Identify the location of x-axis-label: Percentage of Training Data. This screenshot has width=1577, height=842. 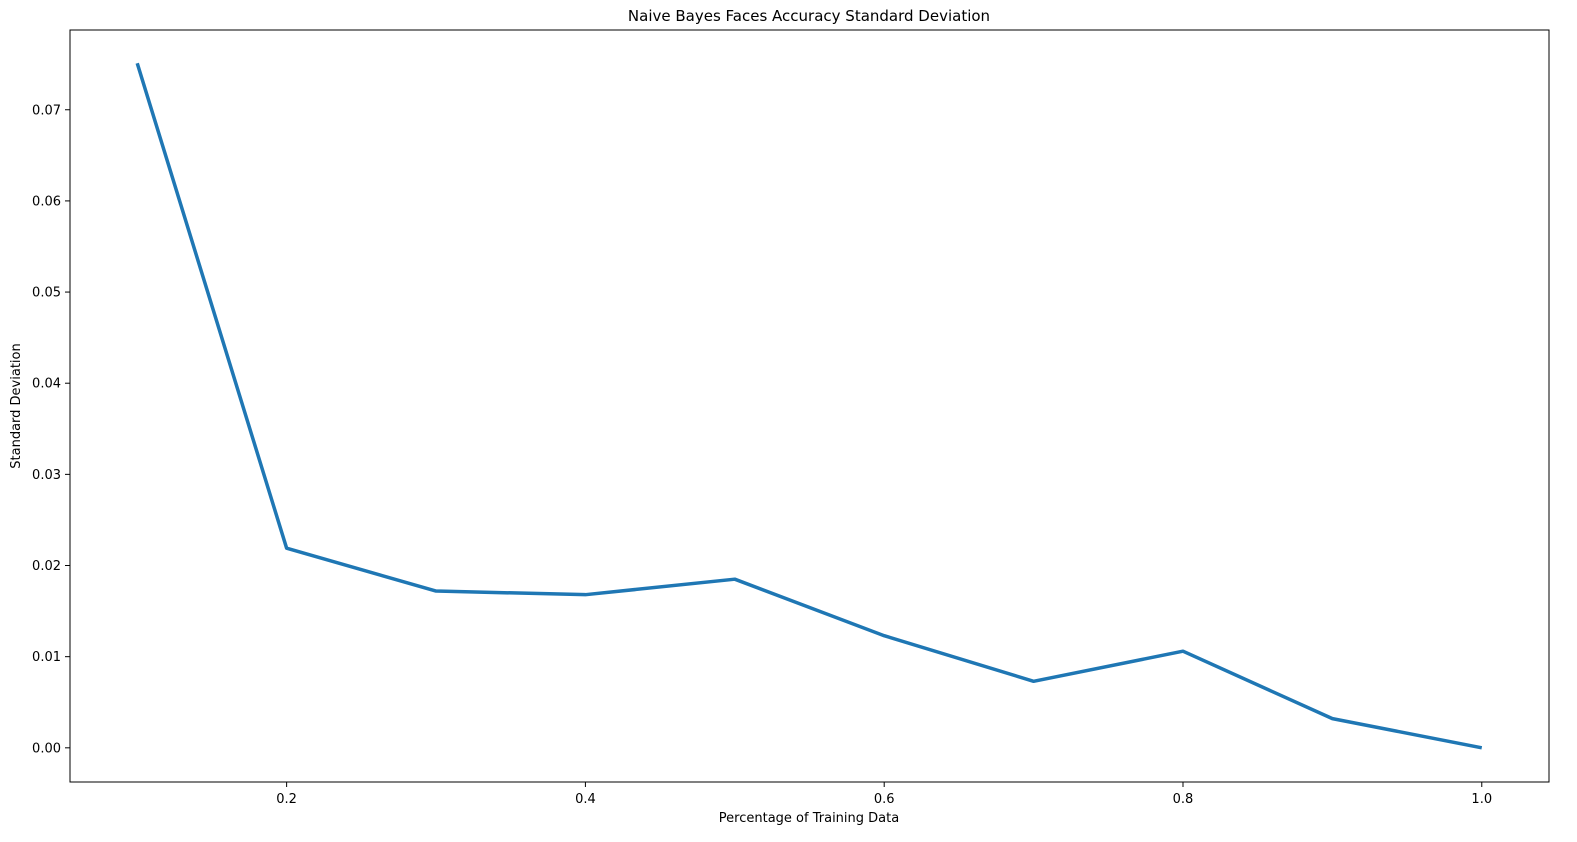
(809, 818).